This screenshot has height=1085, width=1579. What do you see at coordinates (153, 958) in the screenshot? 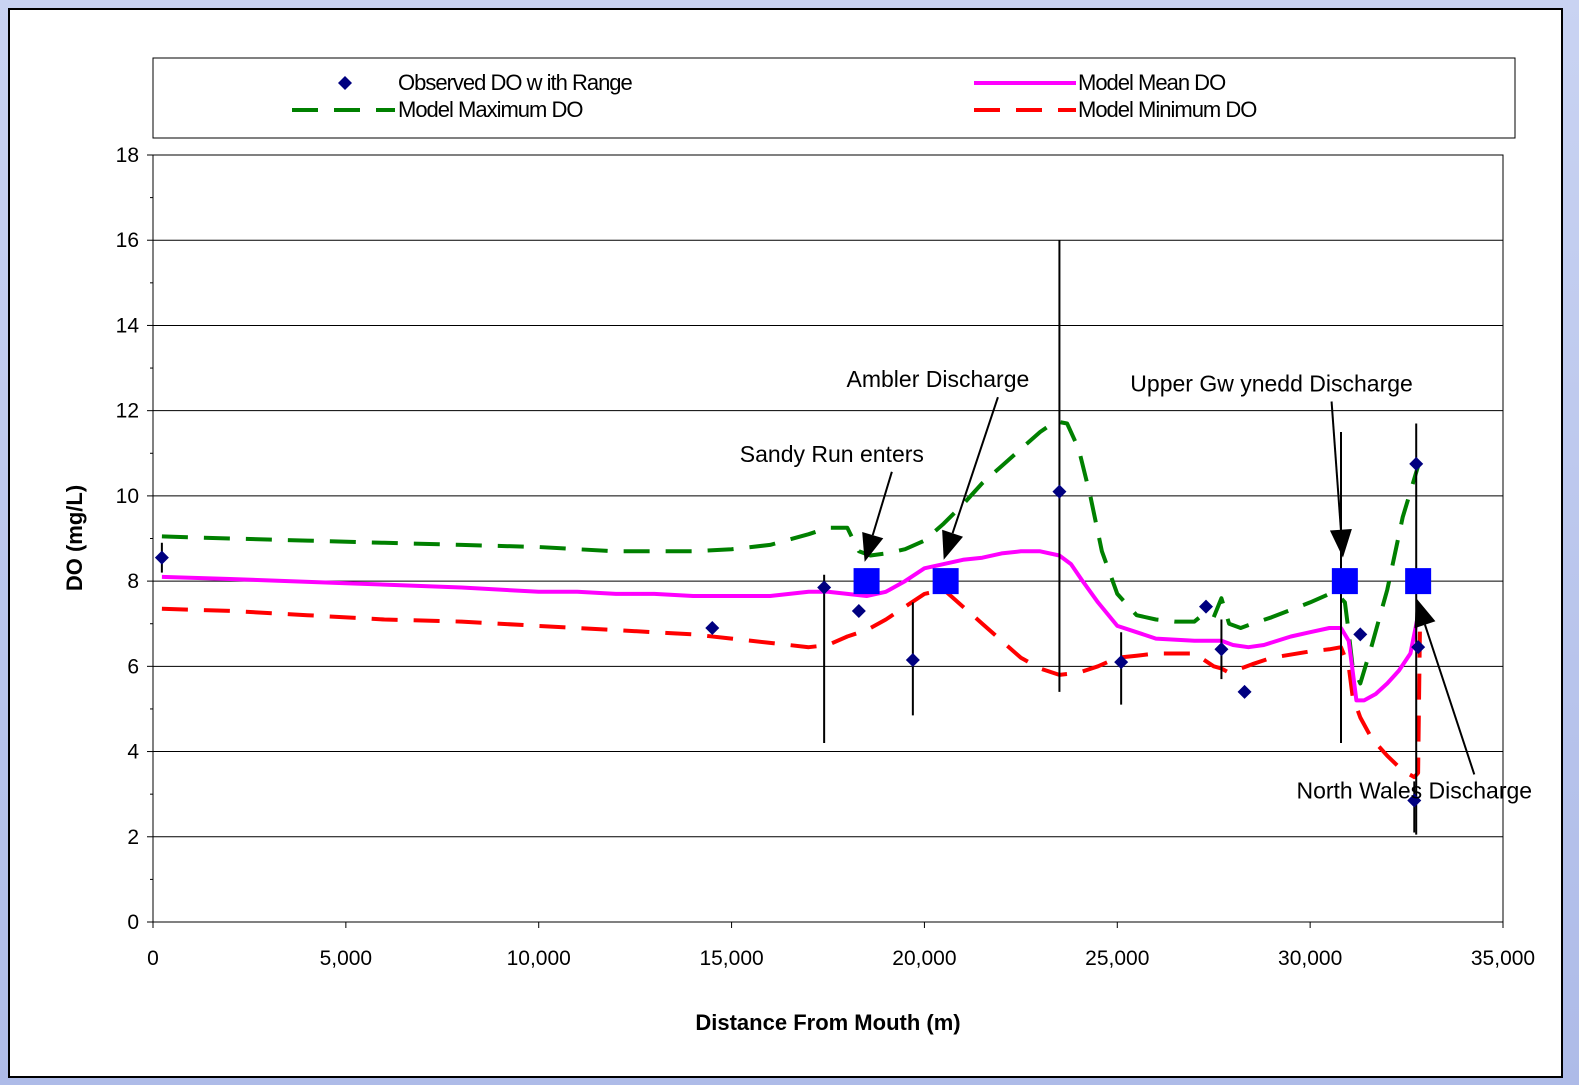
I see `x-tick-label: 0` at bounding box center [153, 958].